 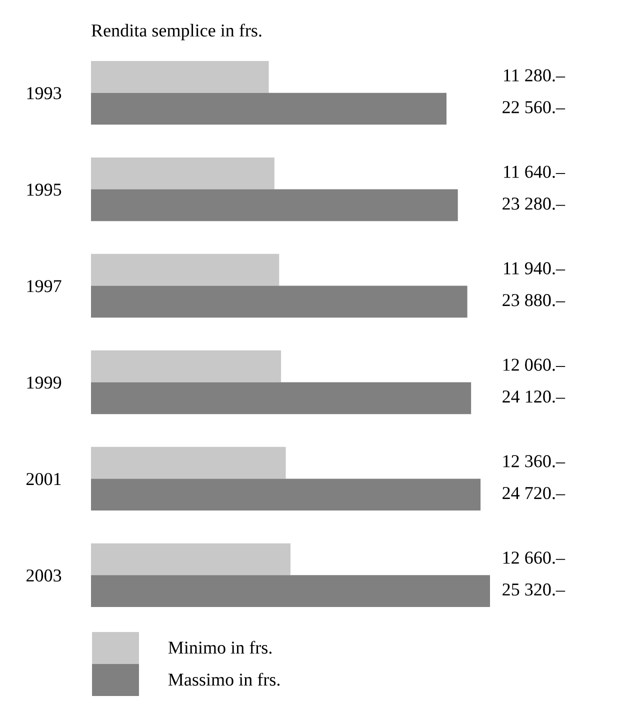 What do you see at coordinates (535, 75) in the screenshot?
I see `data-label: 11 280.–` at bounding box center [535, 75].